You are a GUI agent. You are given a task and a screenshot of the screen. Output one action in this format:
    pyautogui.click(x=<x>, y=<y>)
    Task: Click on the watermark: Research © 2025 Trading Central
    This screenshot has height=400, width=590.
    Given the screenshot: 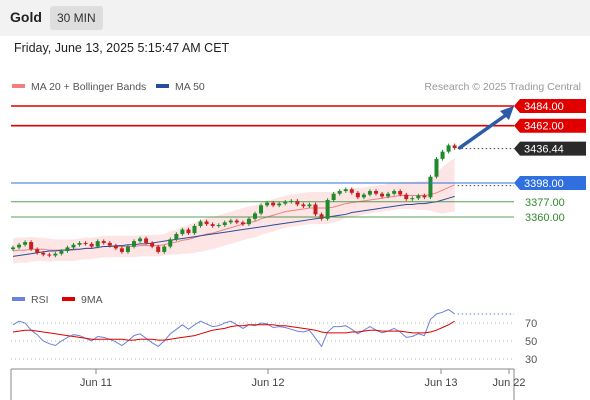 What is the action you would take?
    pyautogui.click(x=502, y=87)
    